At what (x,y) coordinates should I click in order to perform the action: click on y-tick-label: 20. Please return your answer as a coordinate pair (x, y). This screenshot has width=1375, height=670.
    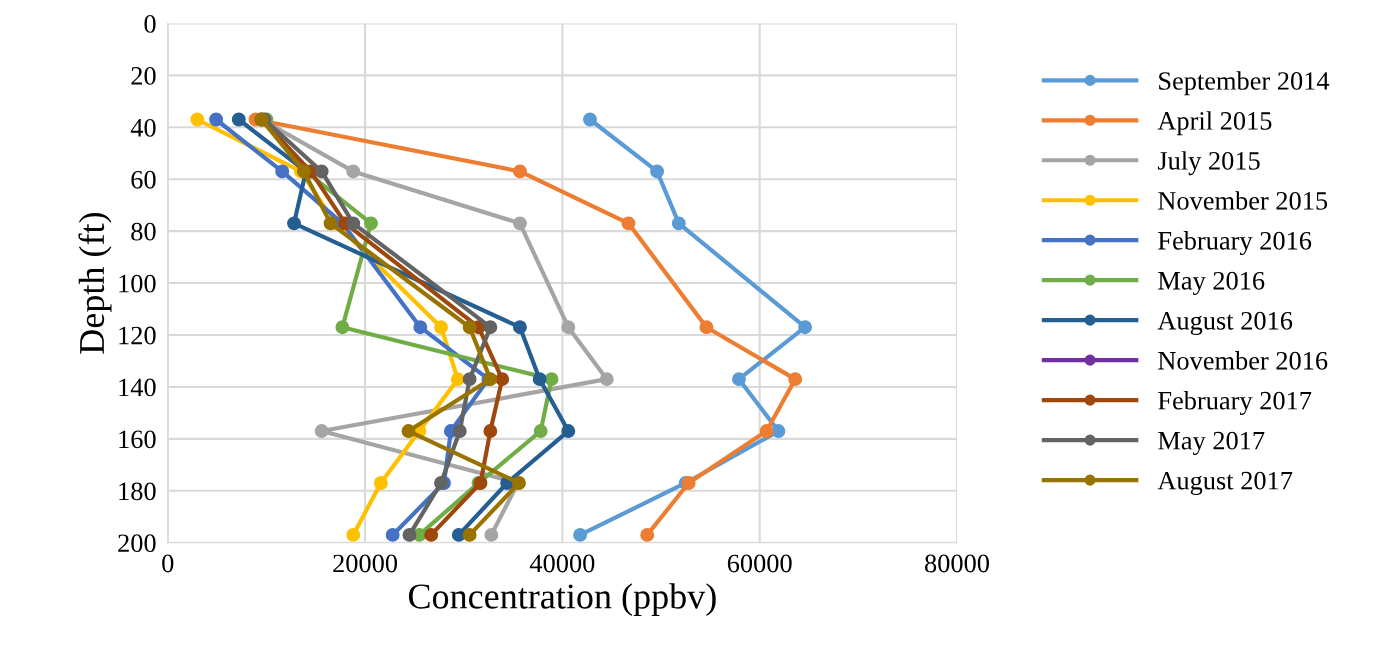
    Looking at the image, I should click on (143, 75).